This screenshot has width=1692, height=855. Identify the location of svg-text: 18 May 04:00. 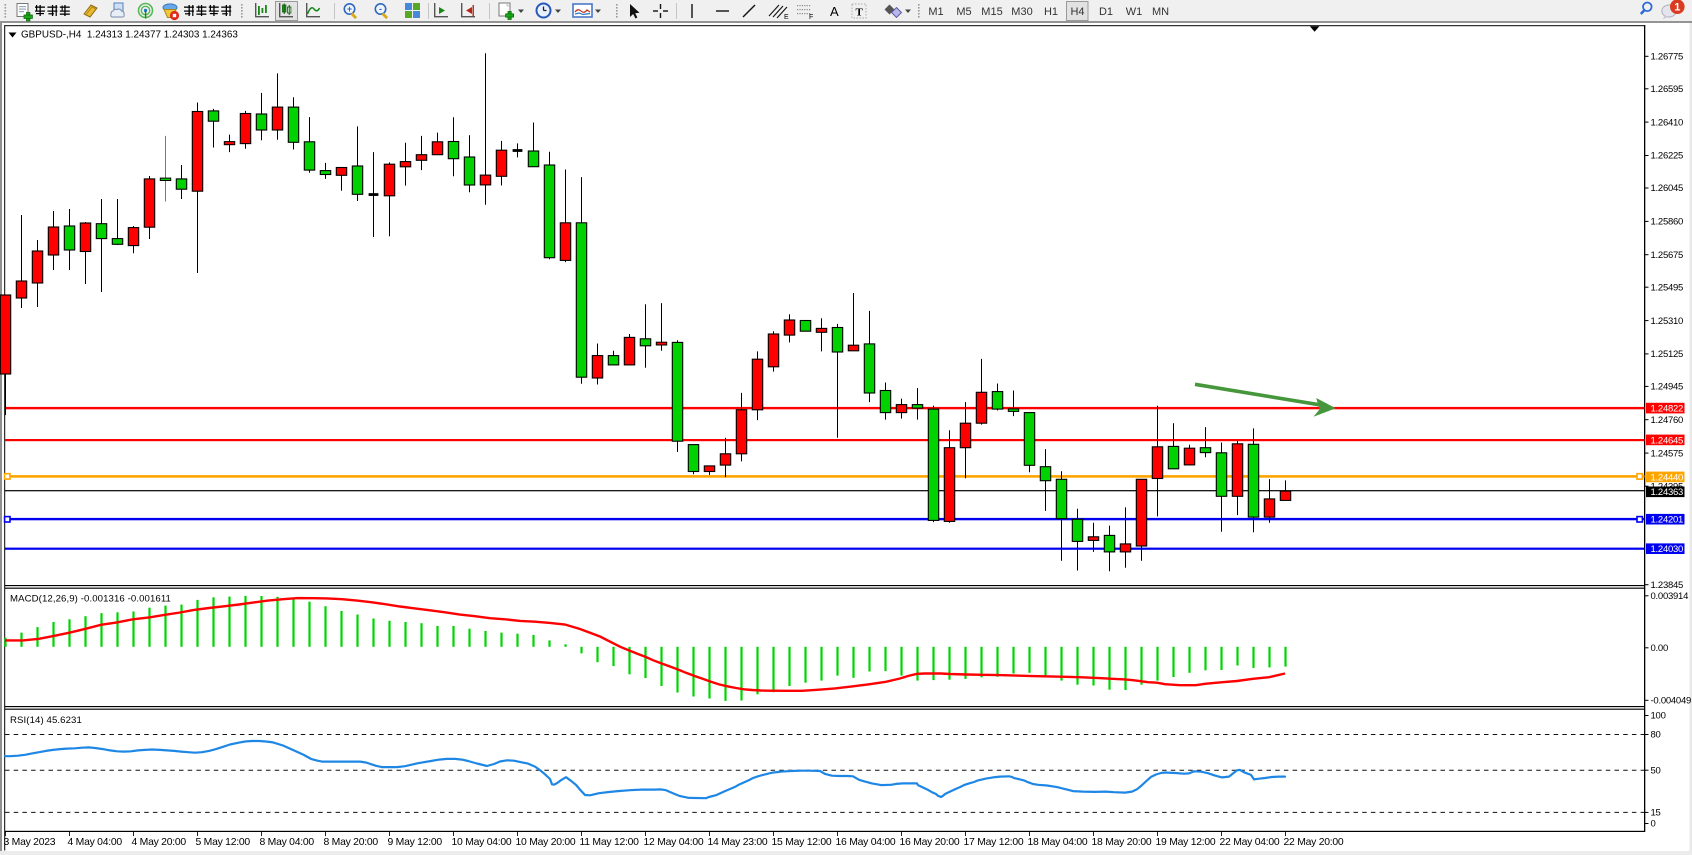
(1058, 842).